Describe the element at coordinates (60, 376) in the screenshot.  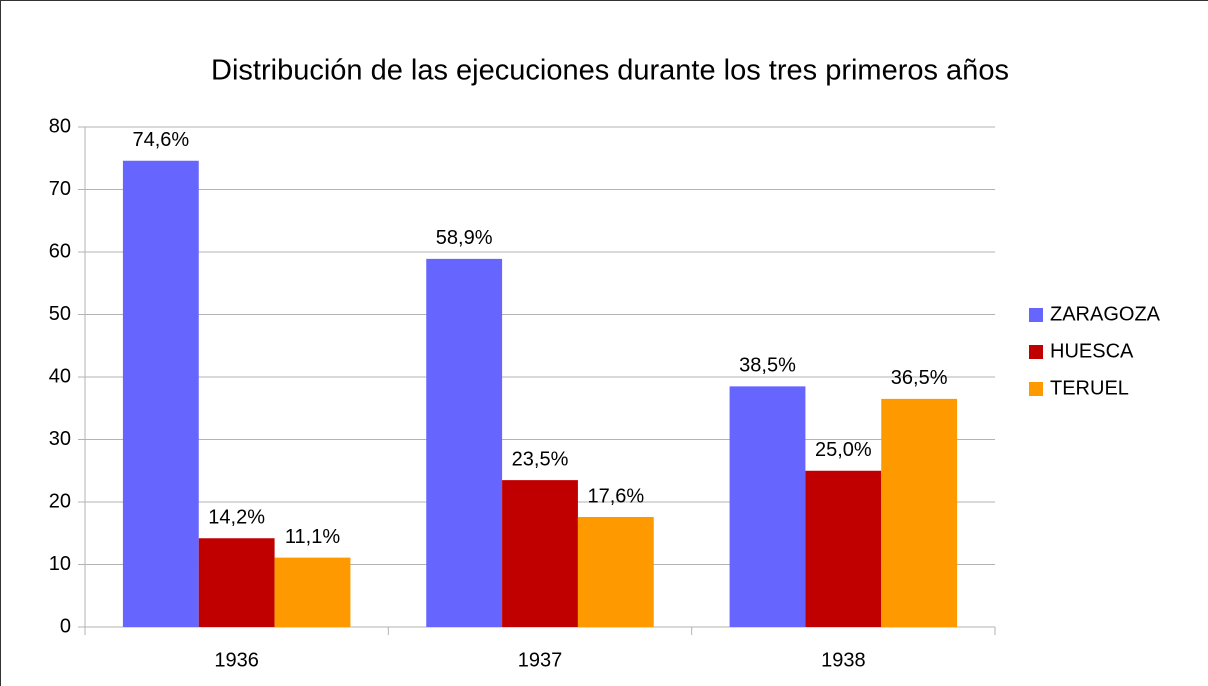
I see `y-tick-label: 40` at that location.